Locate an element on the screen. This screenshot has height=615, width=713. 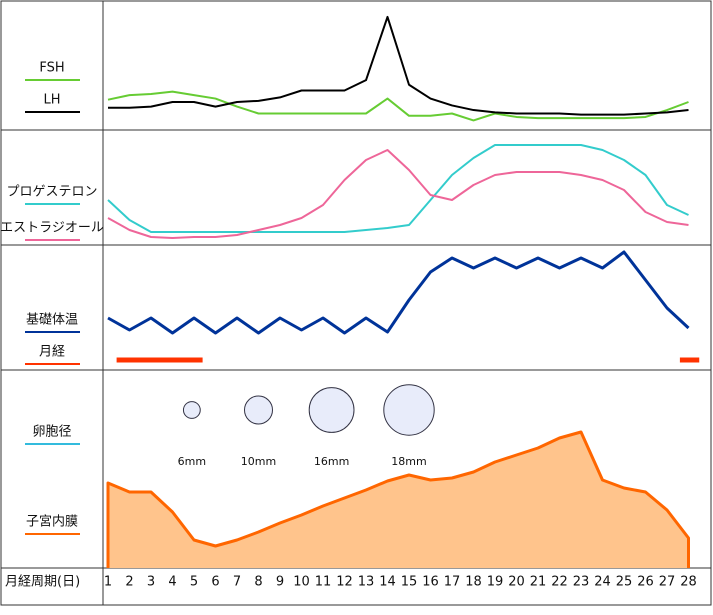
x-tick-label: 24 is located at coordinates (602, 582).